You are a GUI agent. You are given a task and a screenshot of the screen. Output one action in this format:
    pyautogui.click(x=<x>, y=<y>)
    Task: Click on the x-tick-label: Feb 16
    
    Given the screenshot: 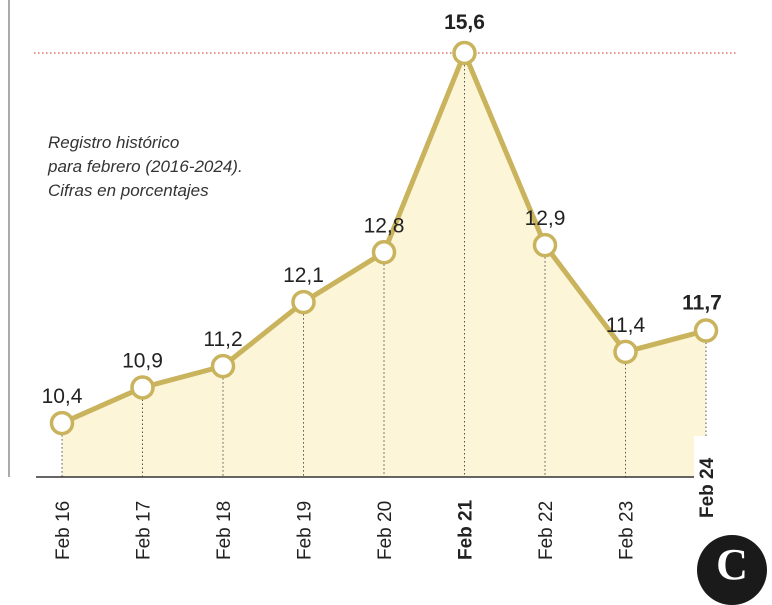 What is the action you would take?
    pyautogui.click(x=63, y=530)
    